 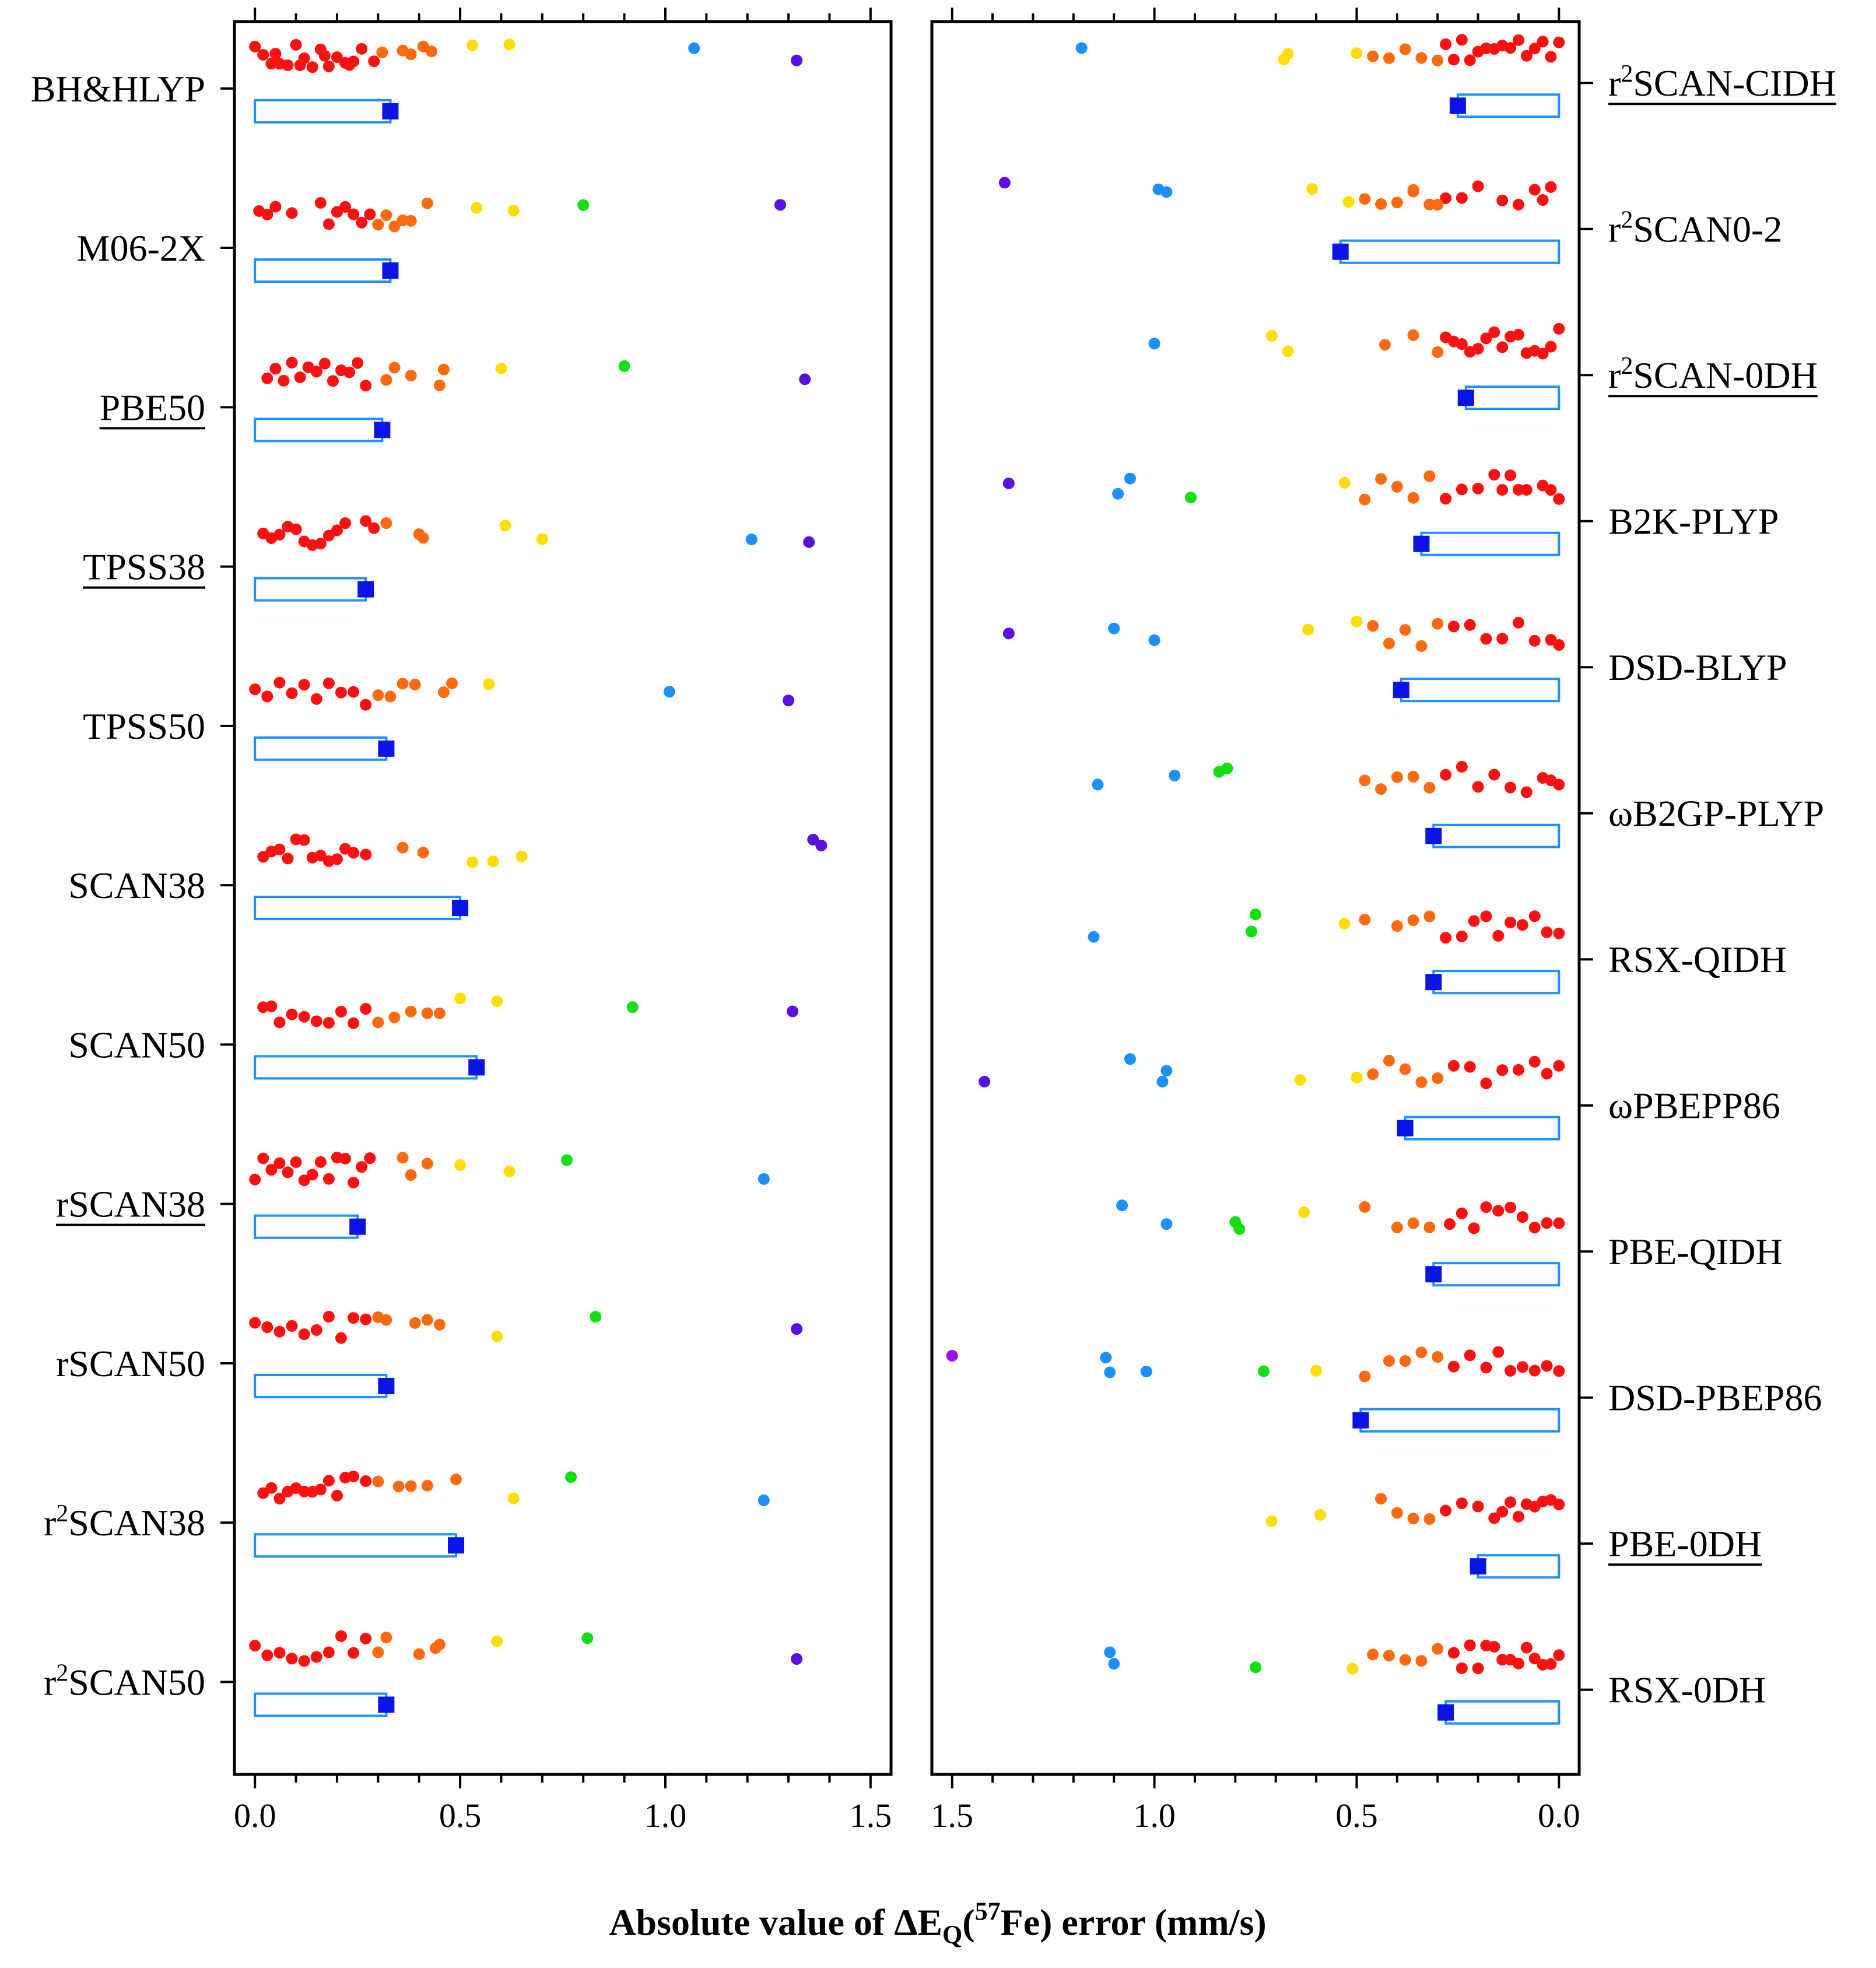 I want to click on category-label: TPSS50, so click(x=144, y=726).